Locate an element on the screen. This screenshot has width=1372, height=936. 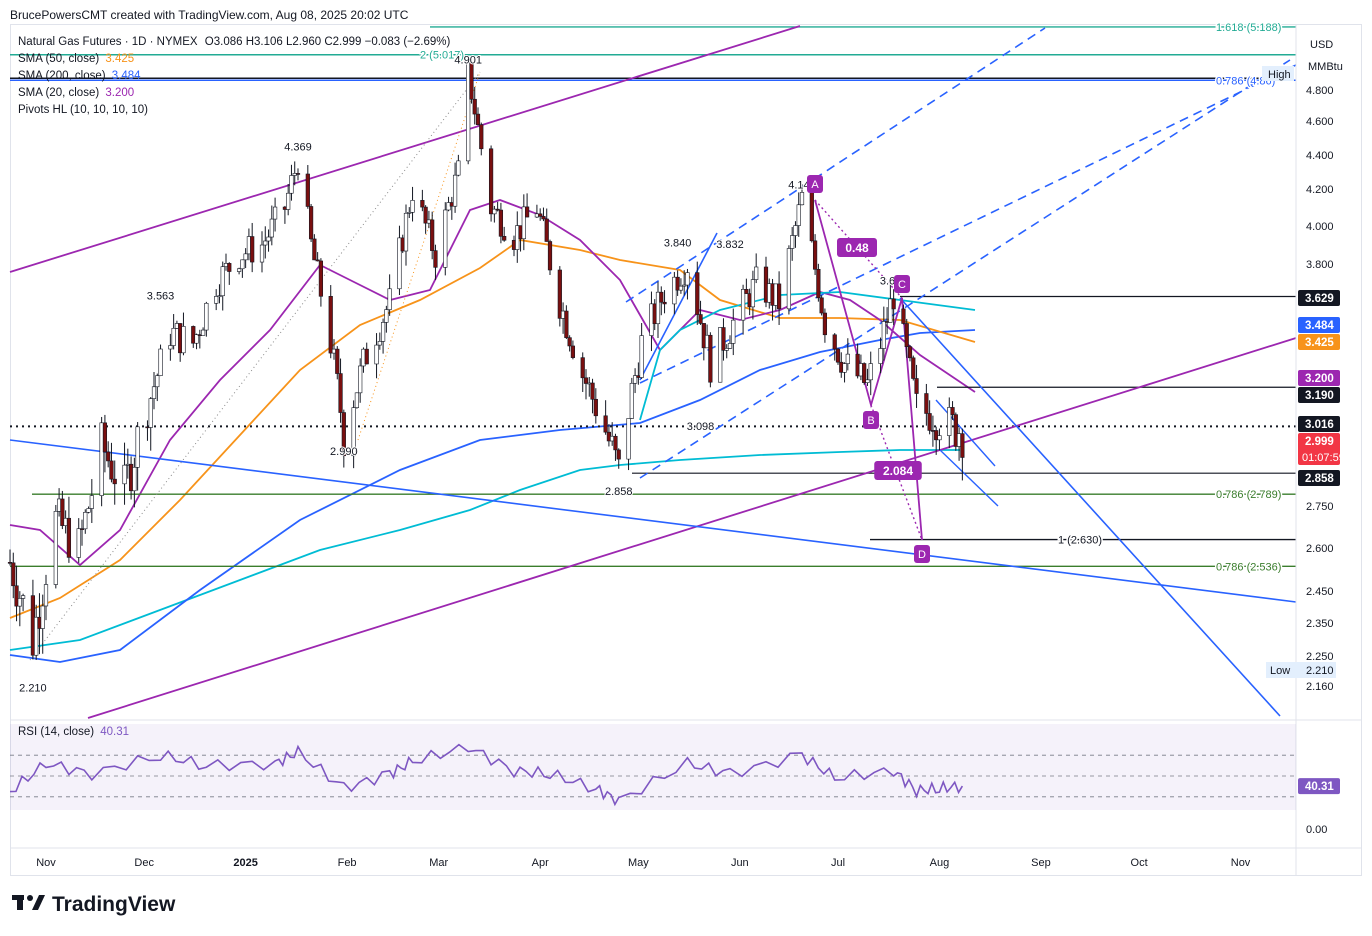
price-badge: 2.999 is located at coordinates (1319, 449).